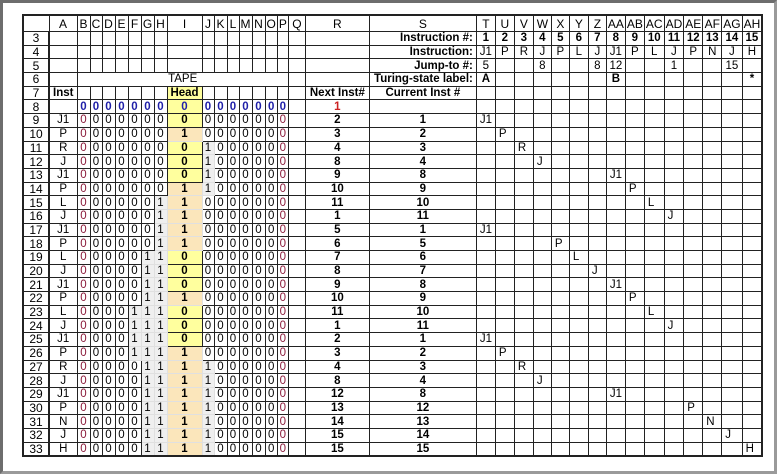  I want to click on next-inst-cell: 12, so click(337, 394).